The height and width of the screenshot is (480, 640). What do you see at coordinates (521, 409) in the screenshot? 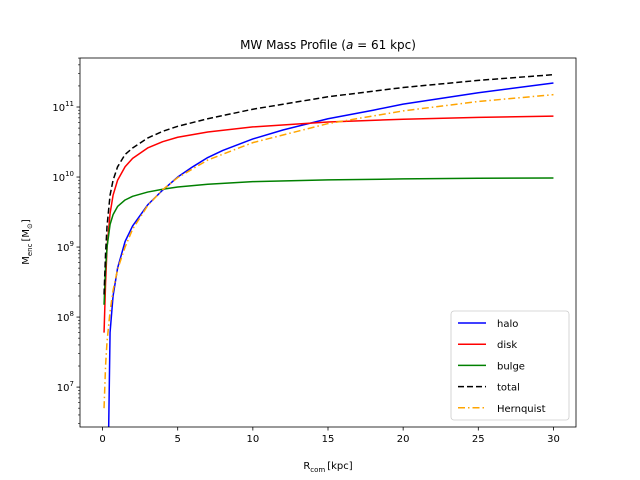
I see `legend-label-hernquist: Hernquist` at bounding box center [521, 409].